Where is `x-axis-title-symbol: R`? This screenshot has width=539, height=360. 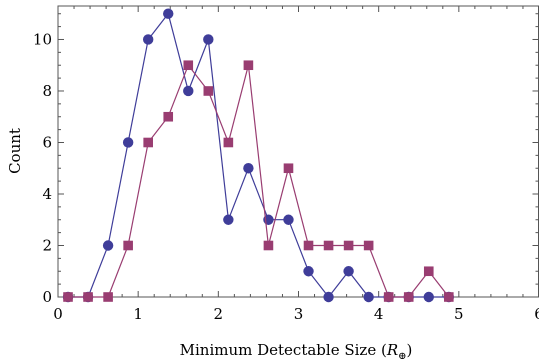 x-axis-title-symbol: R is located at coordinates (392, 350).